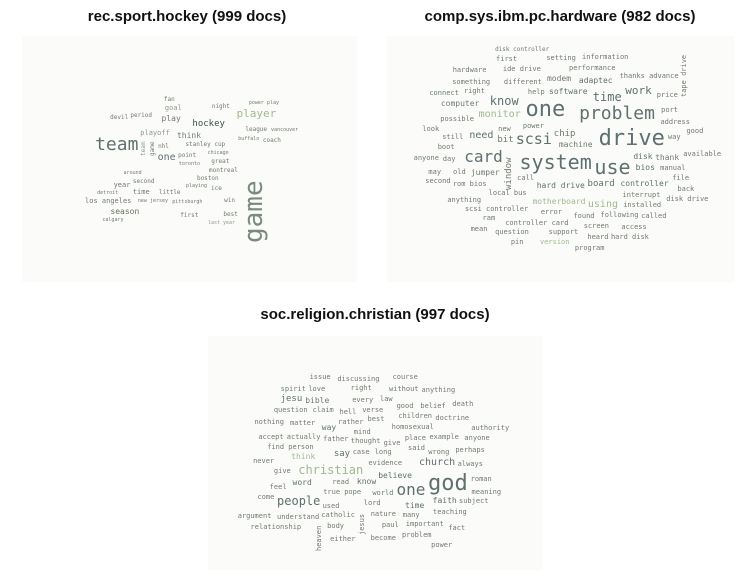  I want to click on cloud-word: chicago, so click(218, 152).